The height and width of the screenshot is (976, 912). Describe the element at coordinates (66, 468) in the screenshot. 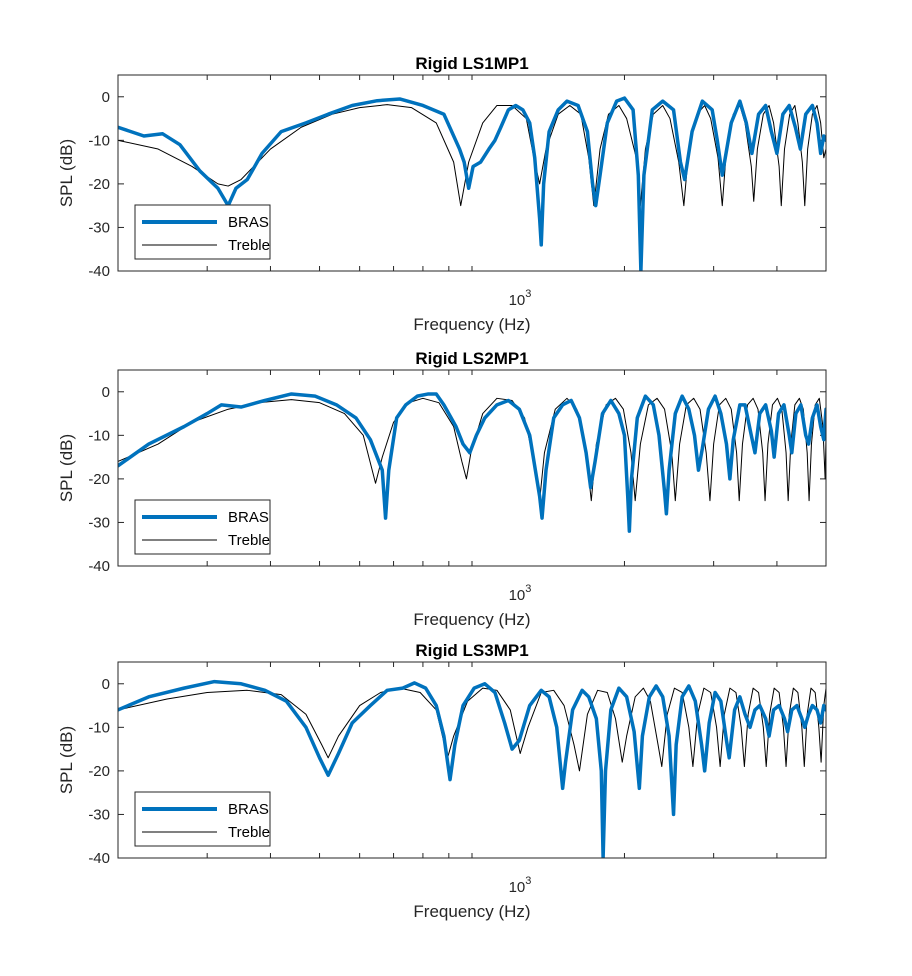

I see `subplot-2-ylabel: SPL (dB)` at that location.